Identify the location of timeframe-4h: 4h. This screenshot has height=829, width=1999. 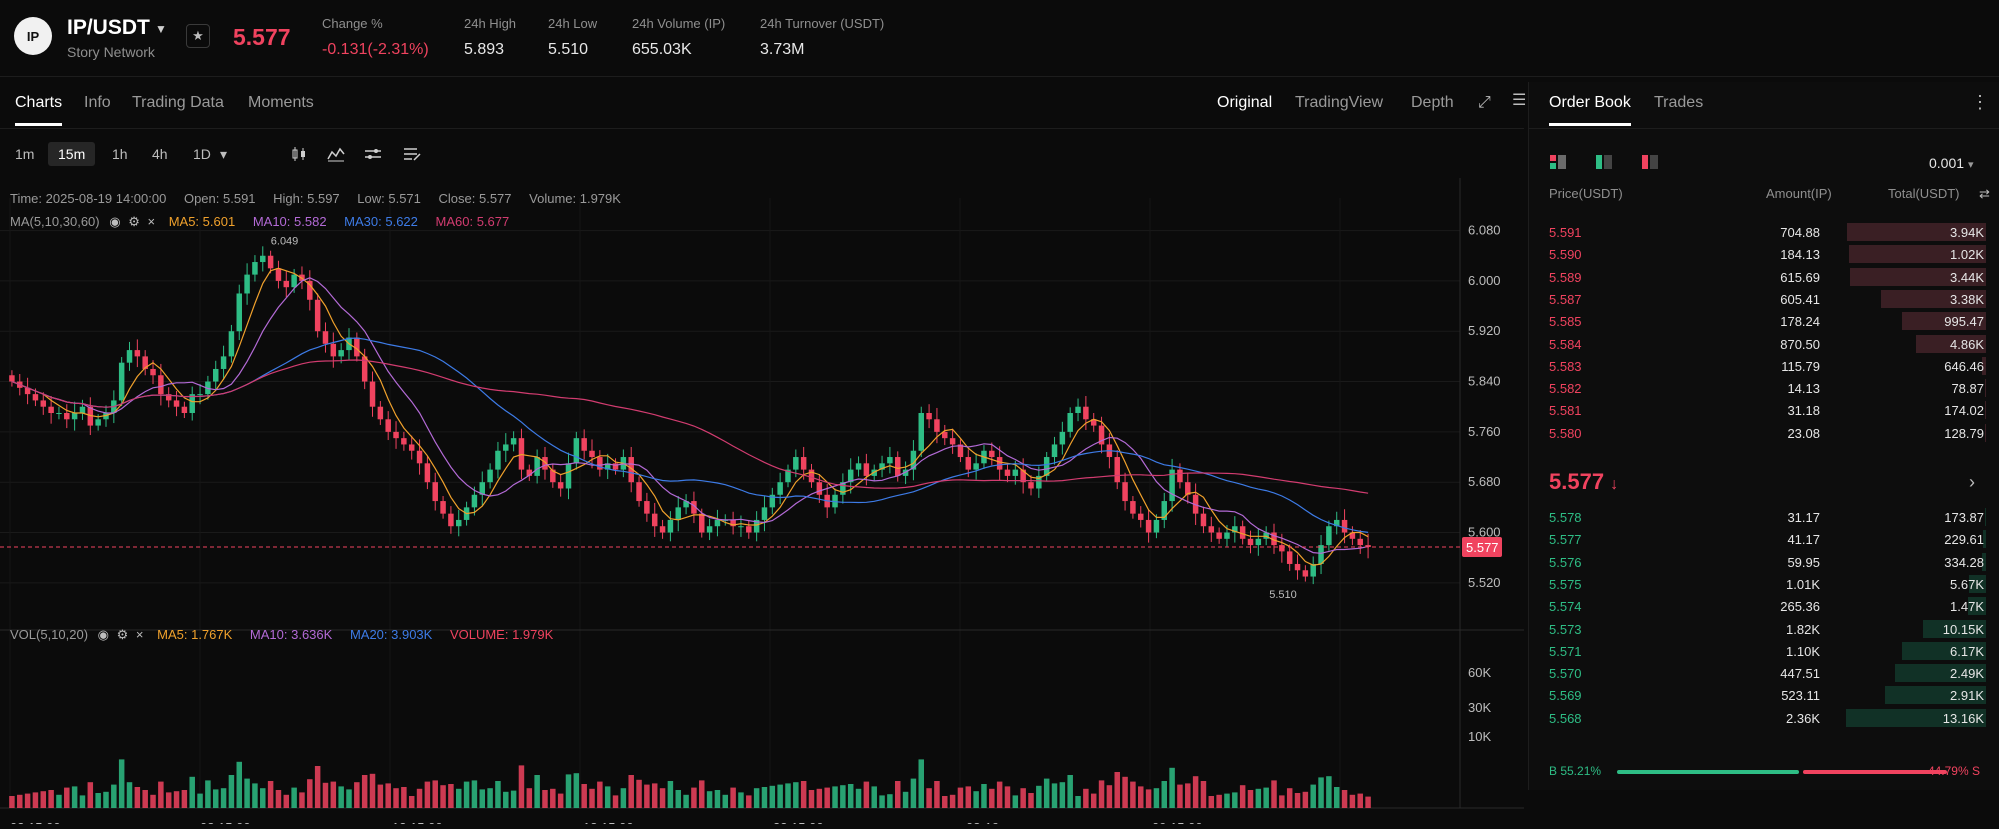
(160, 154).